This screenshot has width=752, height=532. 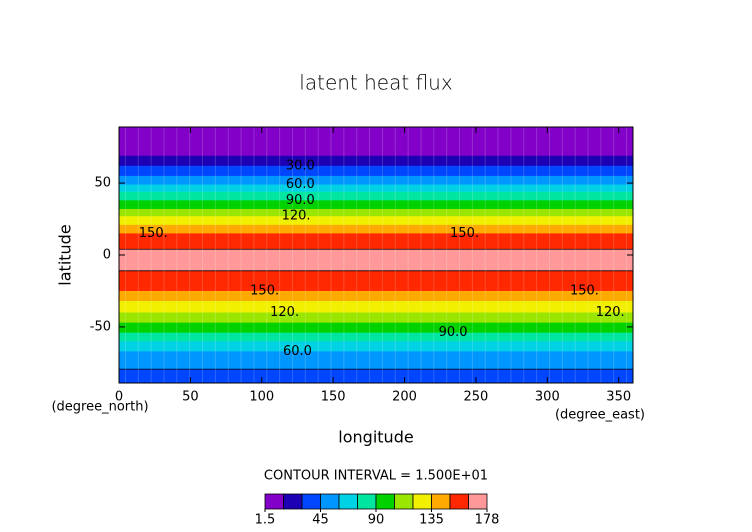 What do you see at coordinates (99, 407) in the screenshot?
I see `y-unit: (degree_north)` at bounding box center [99, 407].